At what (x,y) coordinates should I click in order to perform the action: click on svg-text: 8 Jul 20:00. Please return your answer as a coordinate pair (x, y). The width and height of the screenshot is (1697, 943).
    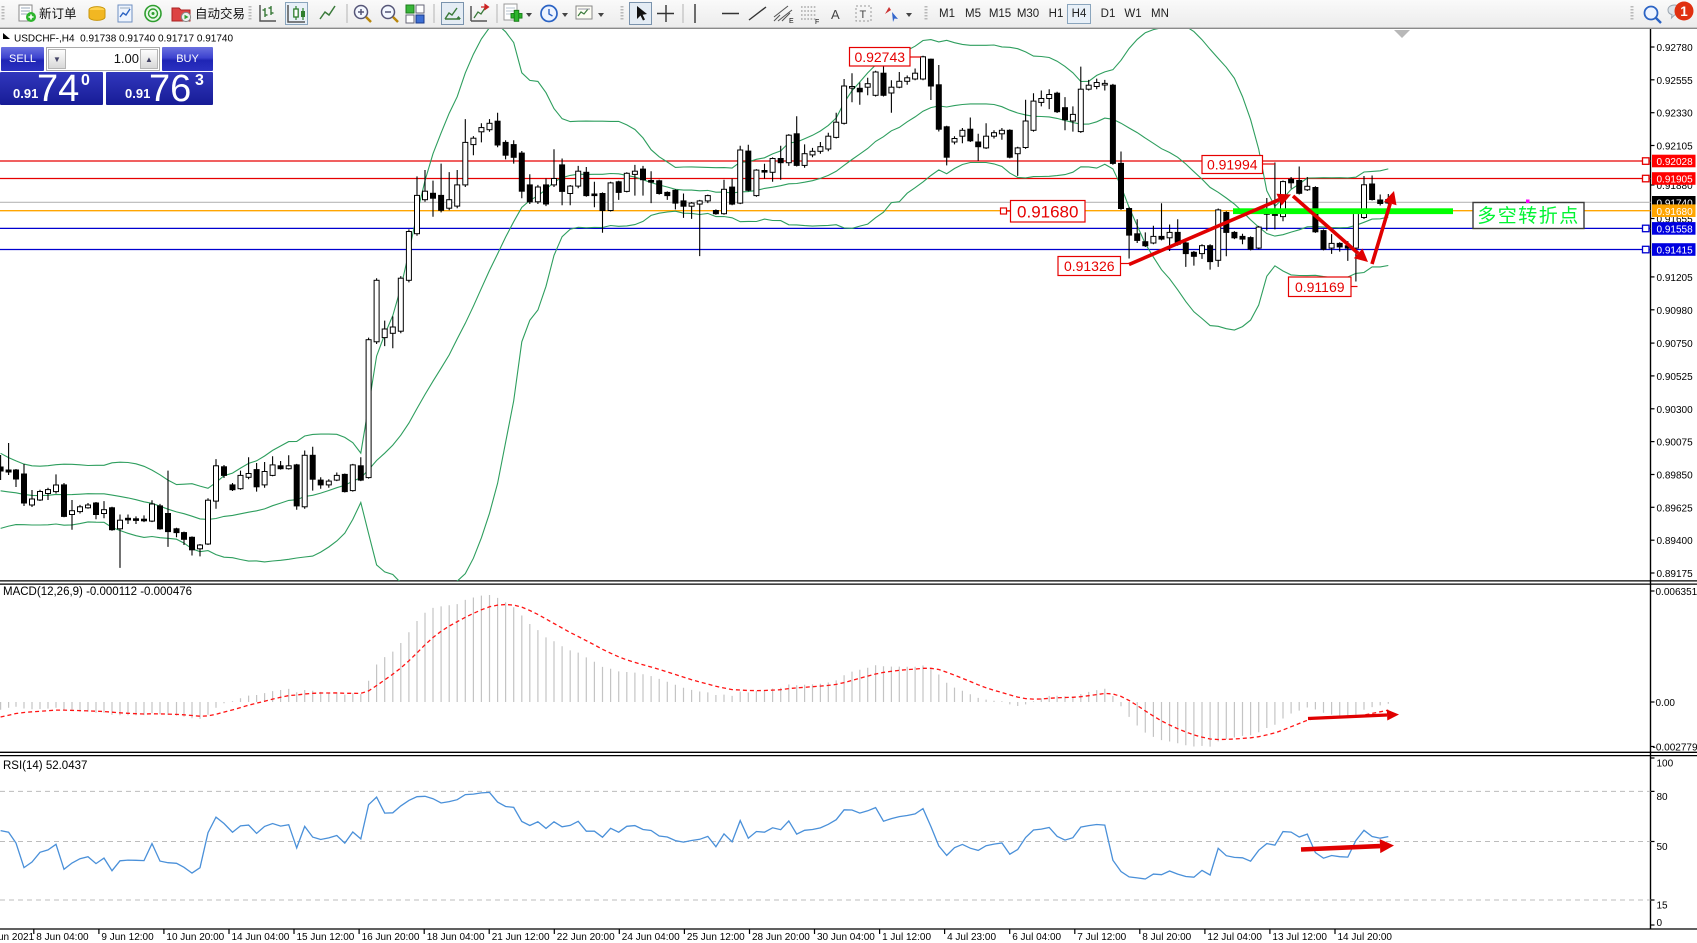
    Looking at the image, I should click on (1166, 937).